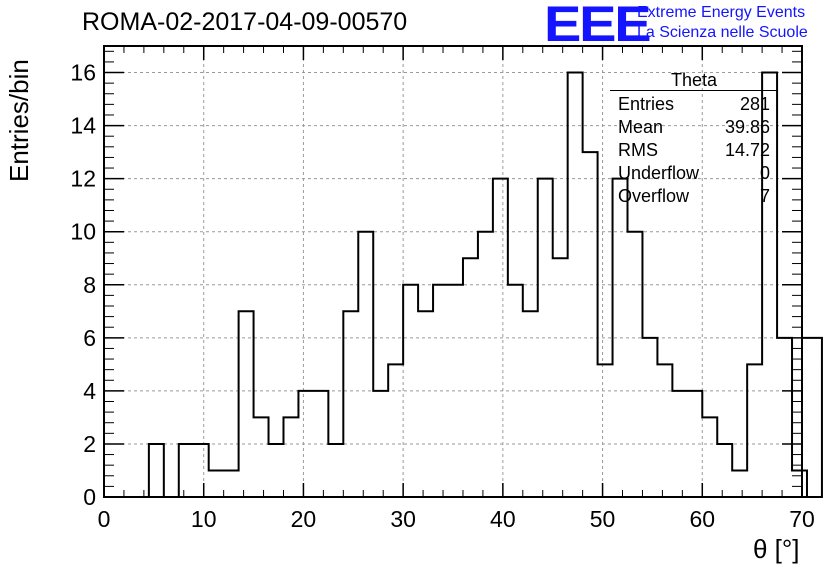 The image size is (836, 572). I want to click on stats-title: Theta, so click(694, 80).